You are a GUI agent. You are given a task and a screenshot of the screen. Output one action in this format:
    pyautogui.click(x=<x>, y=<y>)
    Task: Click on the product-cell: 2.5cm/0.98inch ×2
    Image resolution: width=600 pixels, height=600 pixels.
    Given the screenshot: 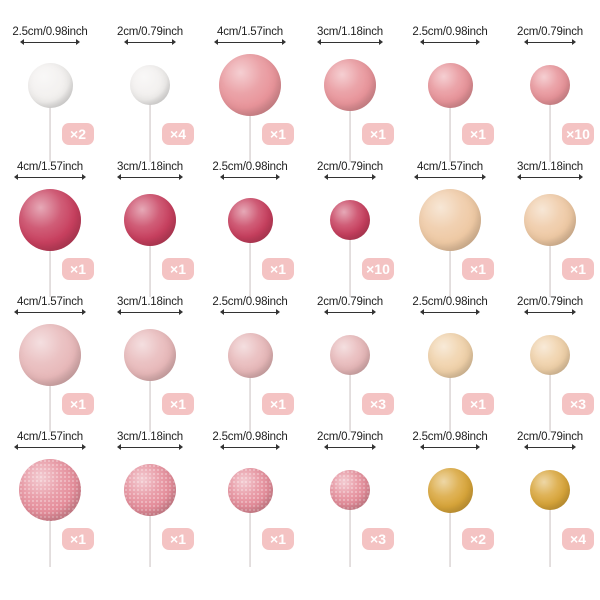 What is the action you would take?
    pyautogui.click(x=450, y=506)
    